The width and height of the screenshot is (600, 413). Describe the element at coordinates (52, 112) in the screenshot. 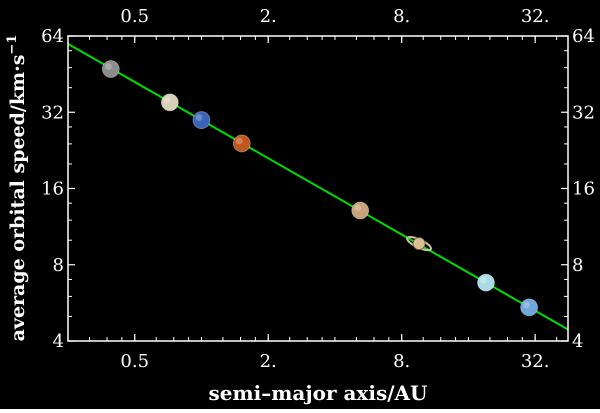

I see `y-tick-label-left: 32` at that location.